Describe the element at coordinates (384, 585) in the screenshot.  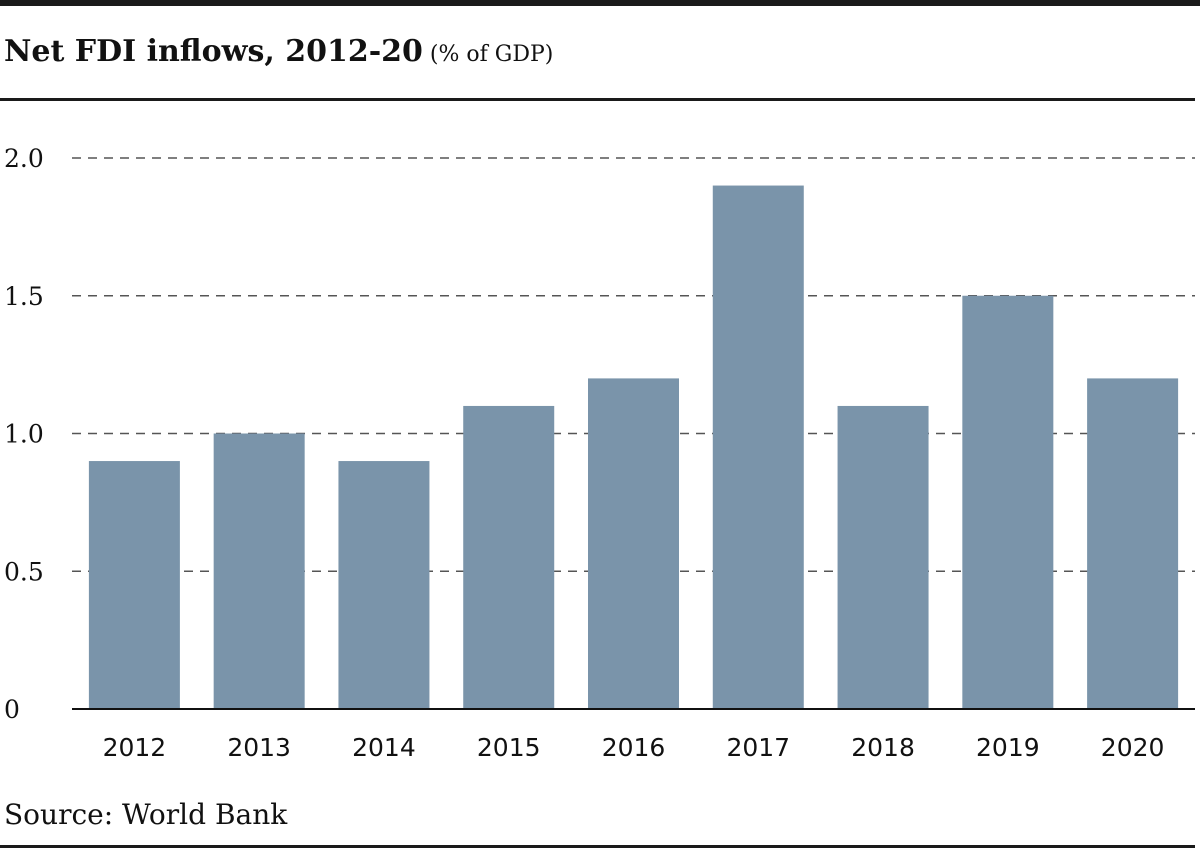
I see `bar-2014` at that location.